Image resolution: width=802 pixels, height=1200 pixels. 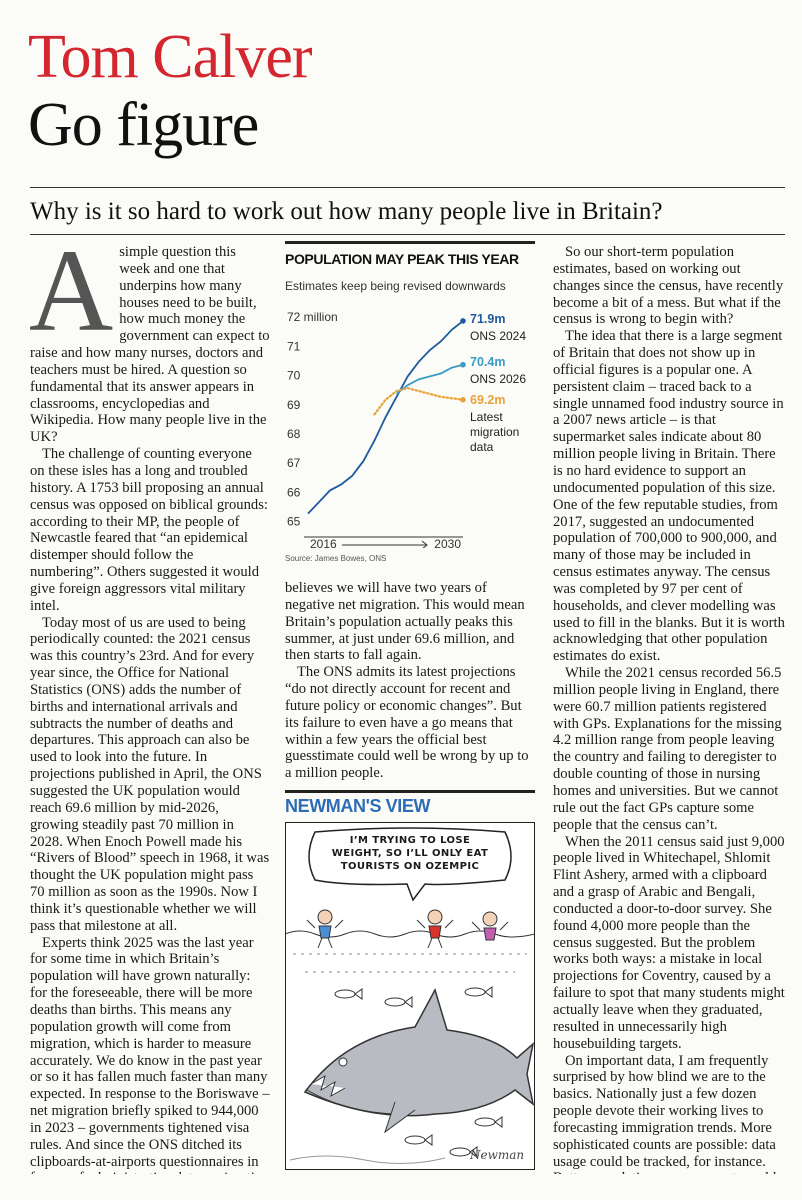 What do you see at coordinates (294, 376) in the screenshot?
I see `y-tick-label: 70` at bounding box center [294, 376].